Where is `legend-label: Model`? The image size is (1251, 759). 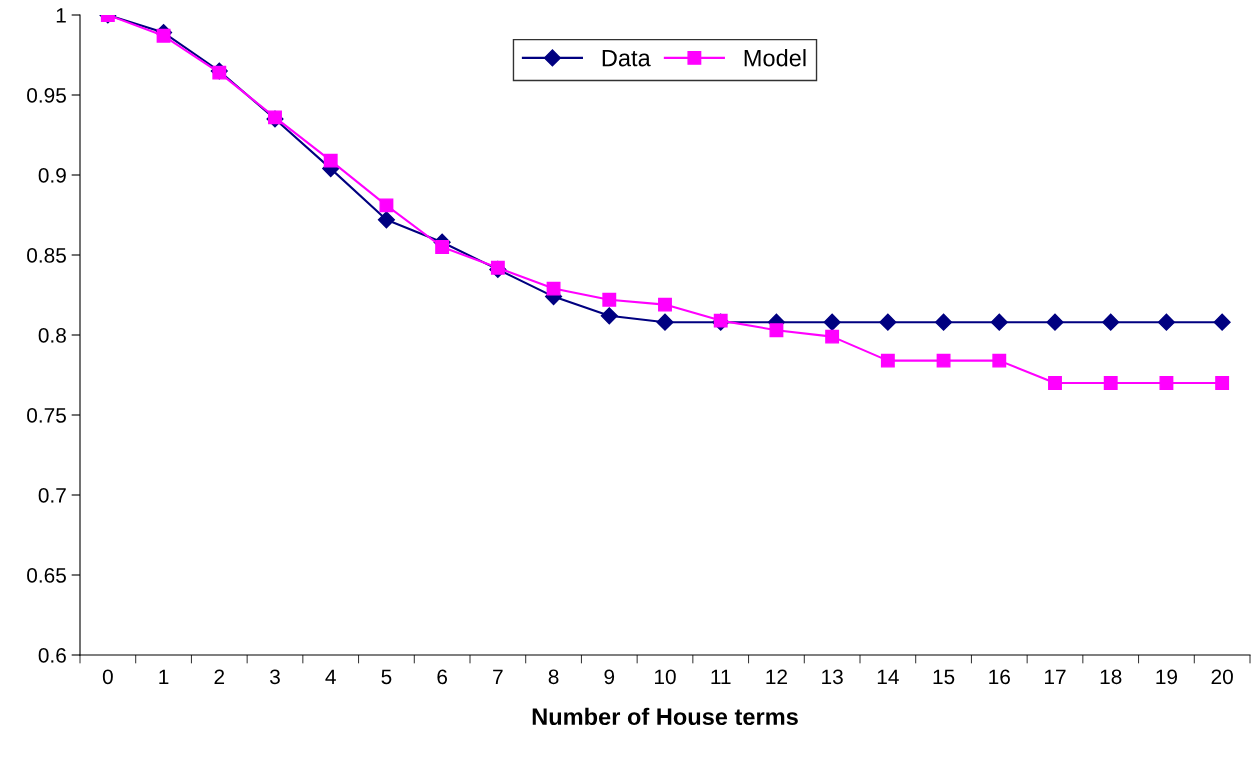
legend-label: Model is located at coordinates (775, 58).